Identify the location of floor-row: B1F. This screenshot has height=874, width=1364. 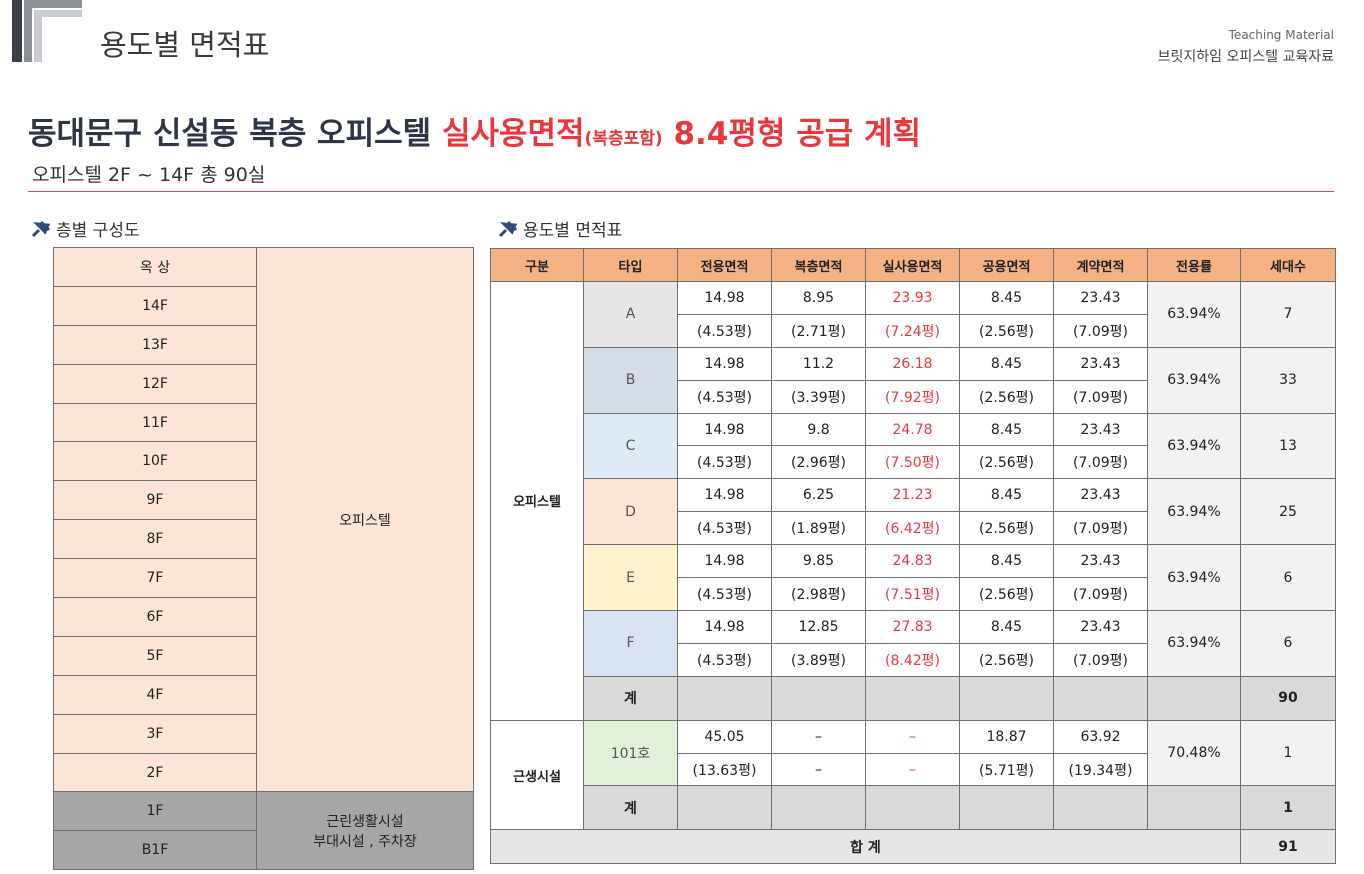
(263, 850).